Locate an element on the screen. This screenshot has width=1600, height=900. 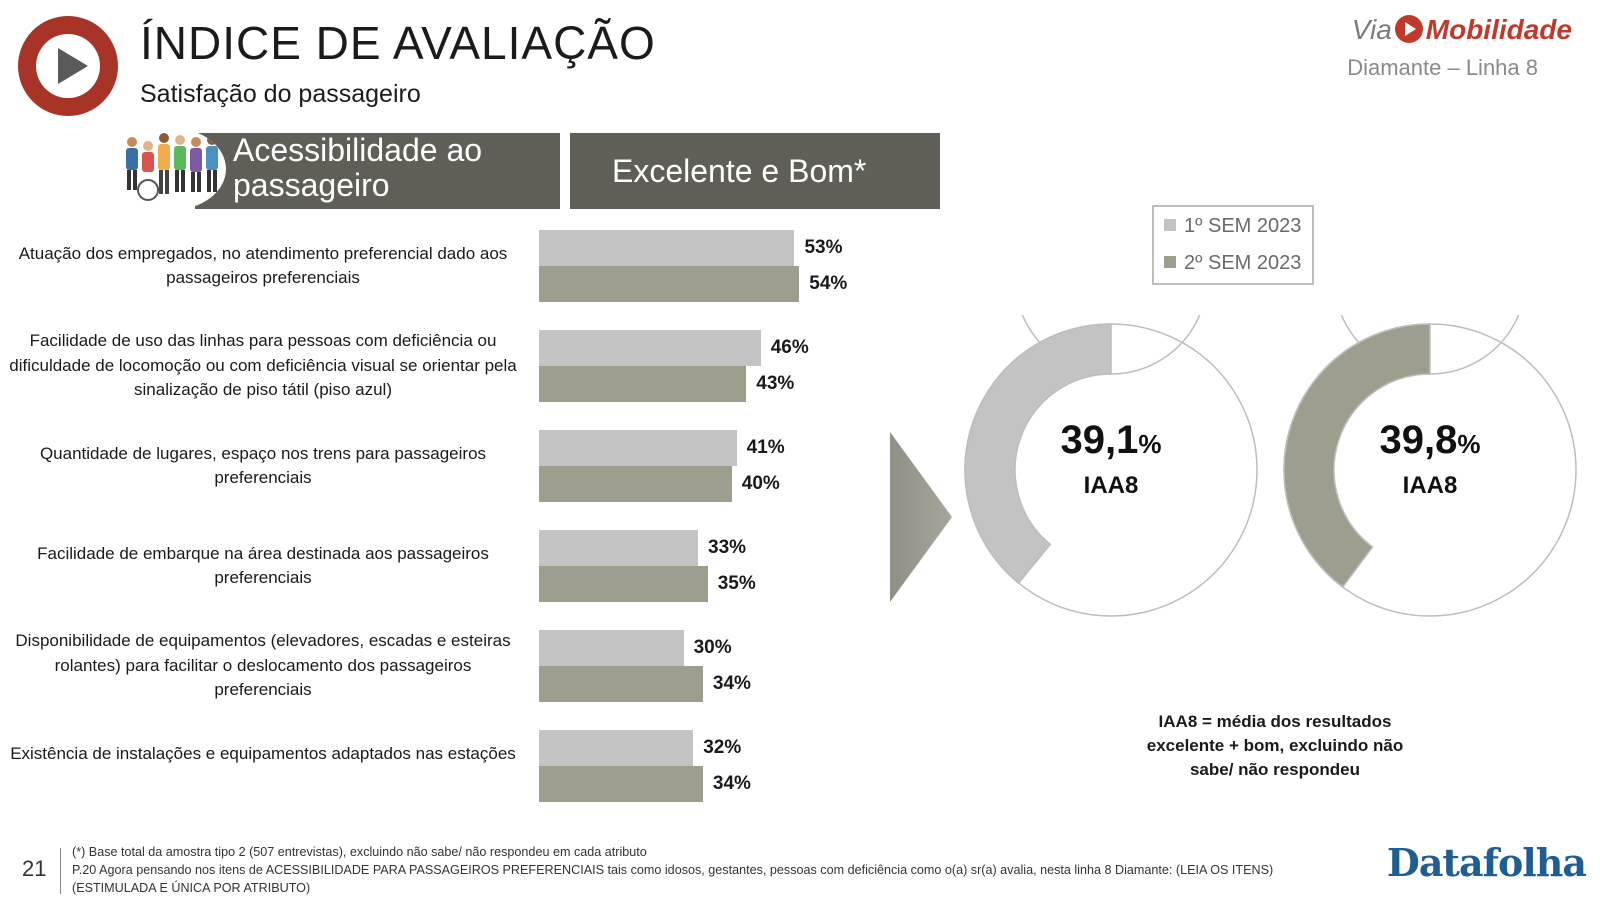
donut-value: 39,8% is located at coordinates (1430, 440).